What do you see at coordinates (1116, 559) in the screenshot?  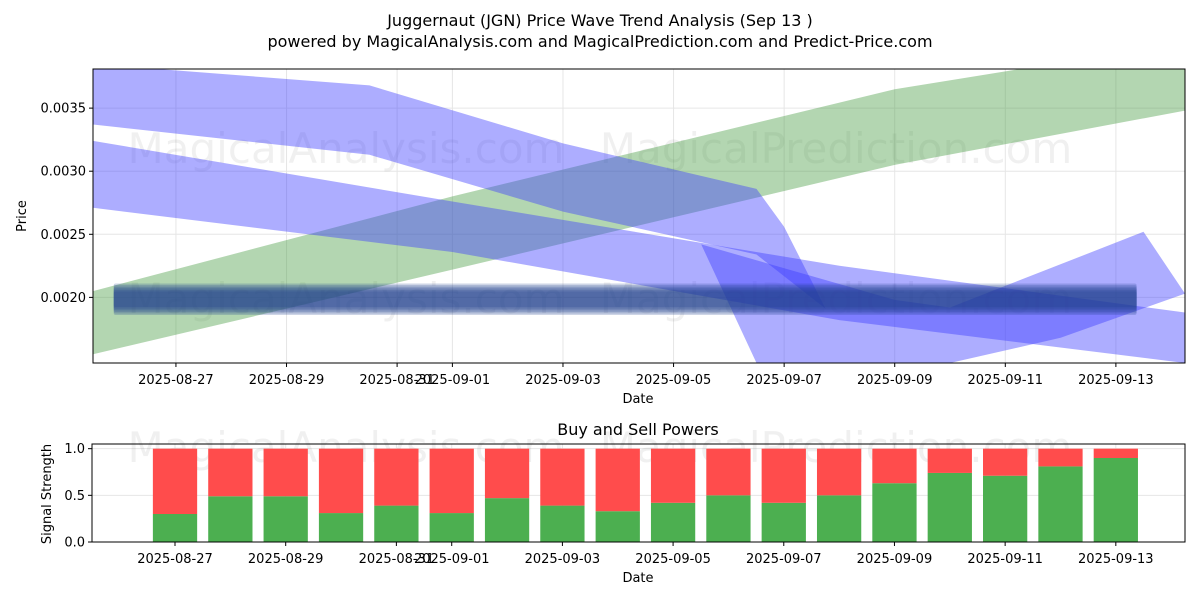 I see `signal-x-tick-label: 2025-09-13` at bounding box center [1116, 559].